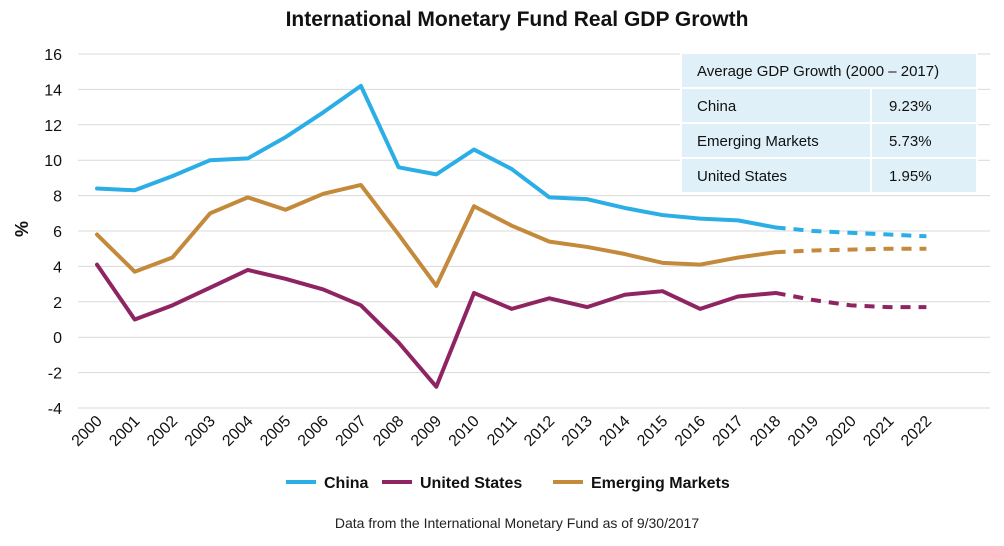 Image resolution: width=1004 pixels, height=546 pixels. Describe the element at coordinates (53, 90) in the screenshot. I see `y-tick-label: 14` at that location.